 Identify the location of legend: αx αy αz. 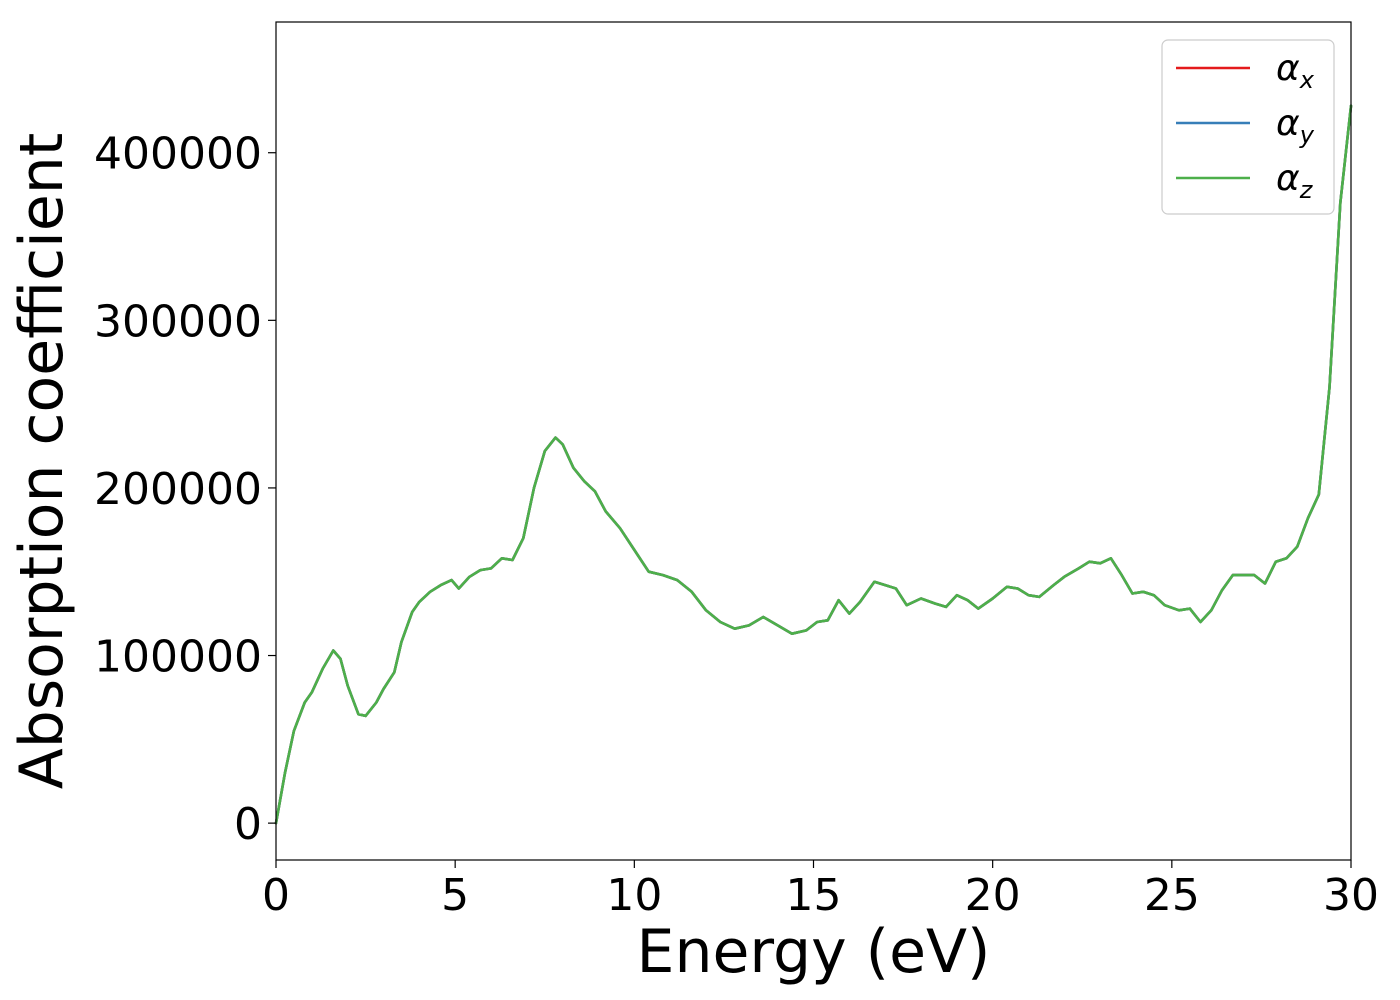
(1248, 127).